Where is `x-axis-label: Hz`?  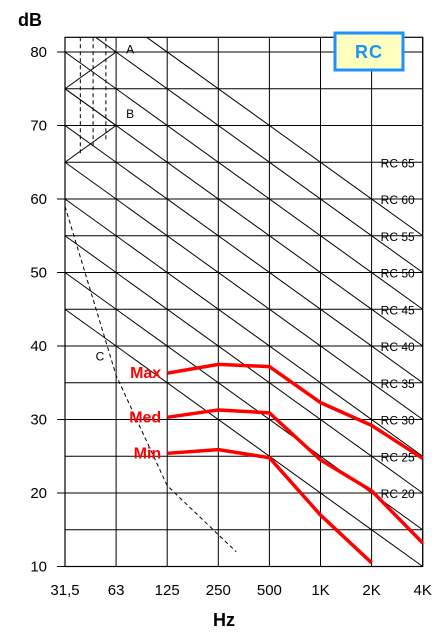
x-axis-label: Hz is located at coordinates (224, 620).